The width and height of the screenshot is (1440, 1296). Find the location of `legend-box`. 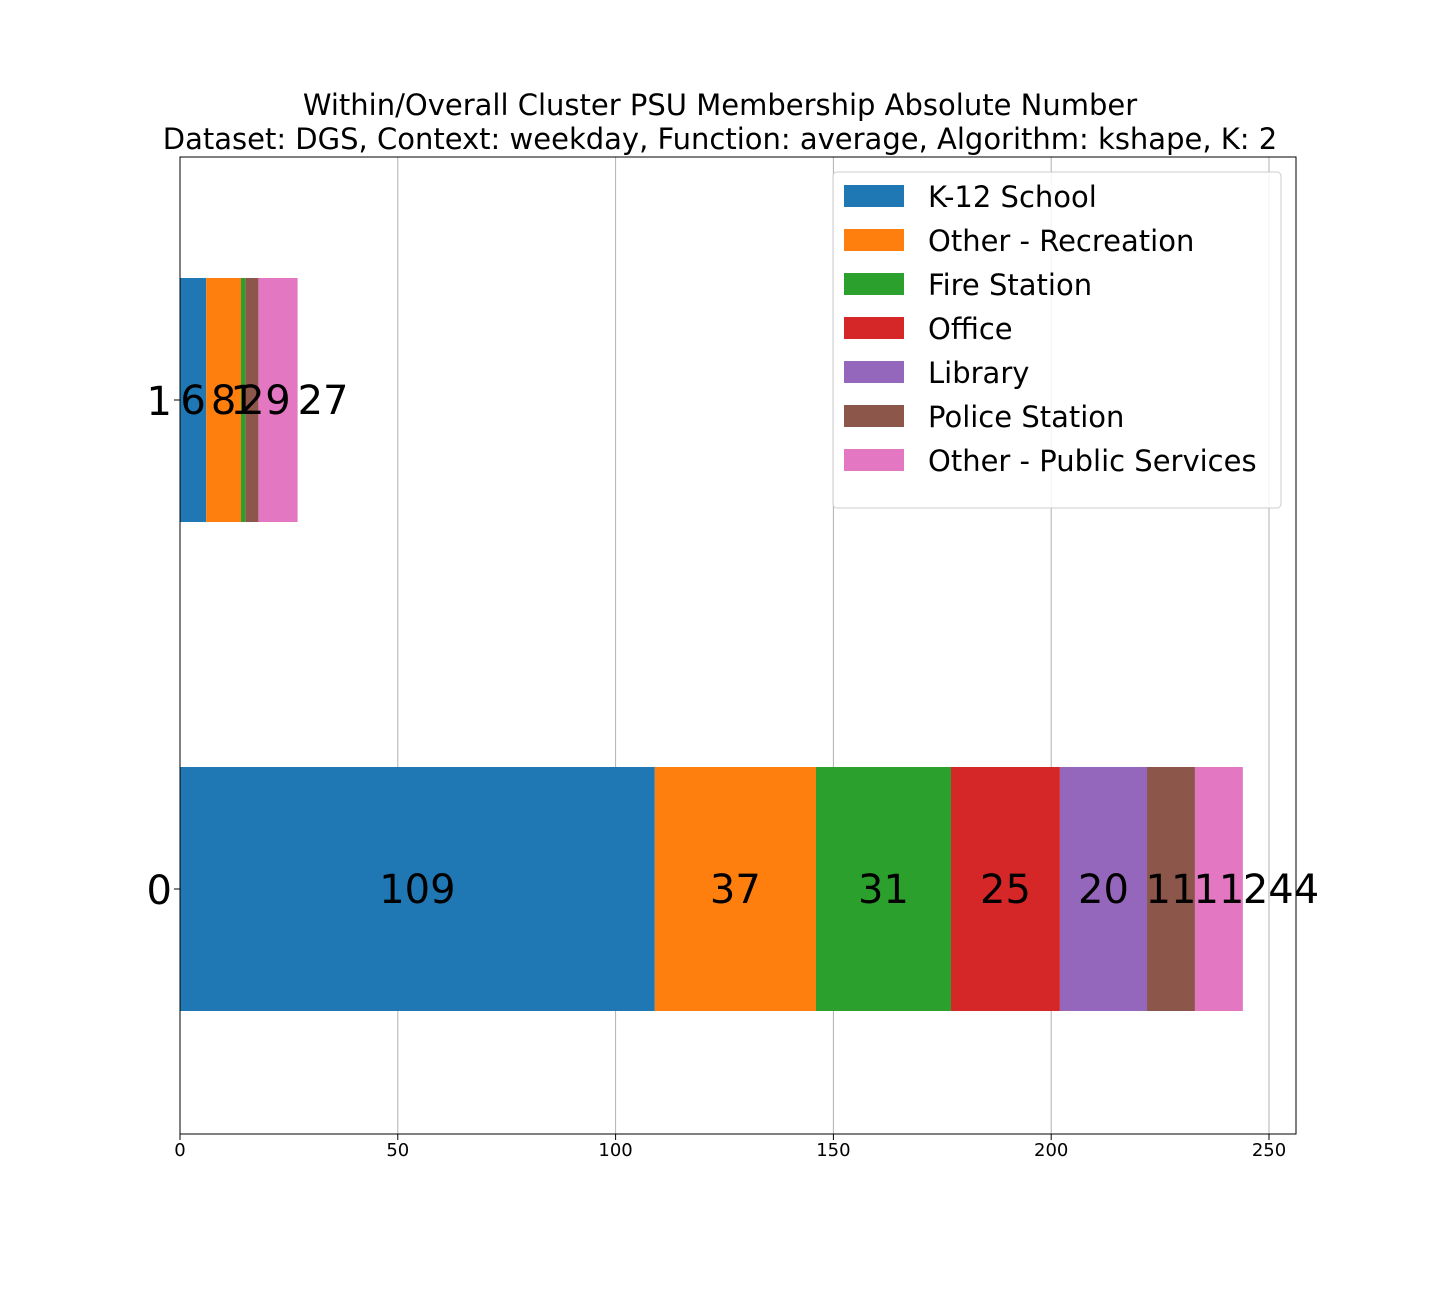

legend-box is located at coordinates (1057, 340).